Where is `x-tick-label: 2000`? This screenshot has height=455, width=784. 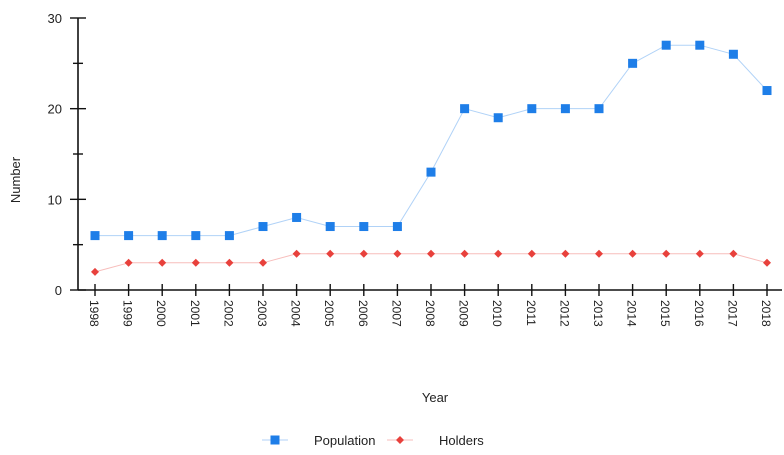 x-tick-label: 2000 is located at coordinates (161, 313).